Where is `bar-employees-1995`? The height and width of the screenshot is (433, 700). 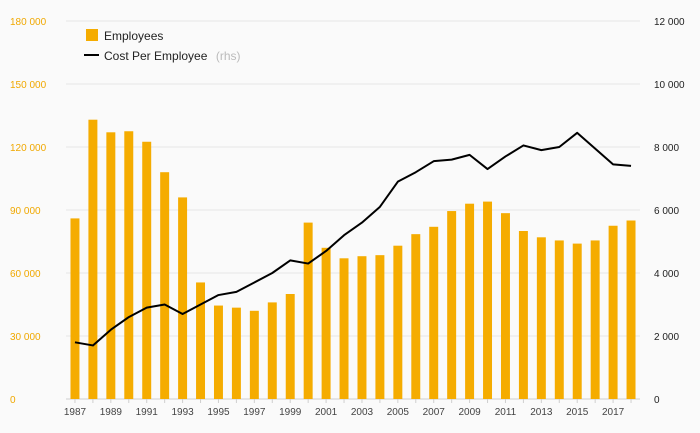
bar-employees-1995 is located at coordinates (218, 352).